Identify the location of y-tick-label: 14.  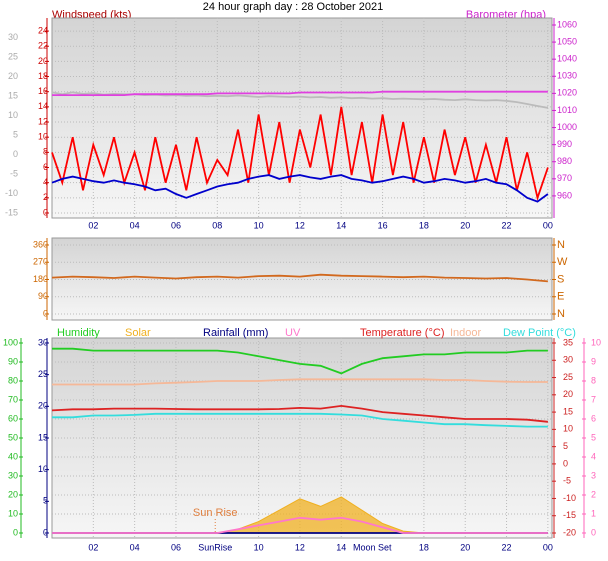
(43, 106).